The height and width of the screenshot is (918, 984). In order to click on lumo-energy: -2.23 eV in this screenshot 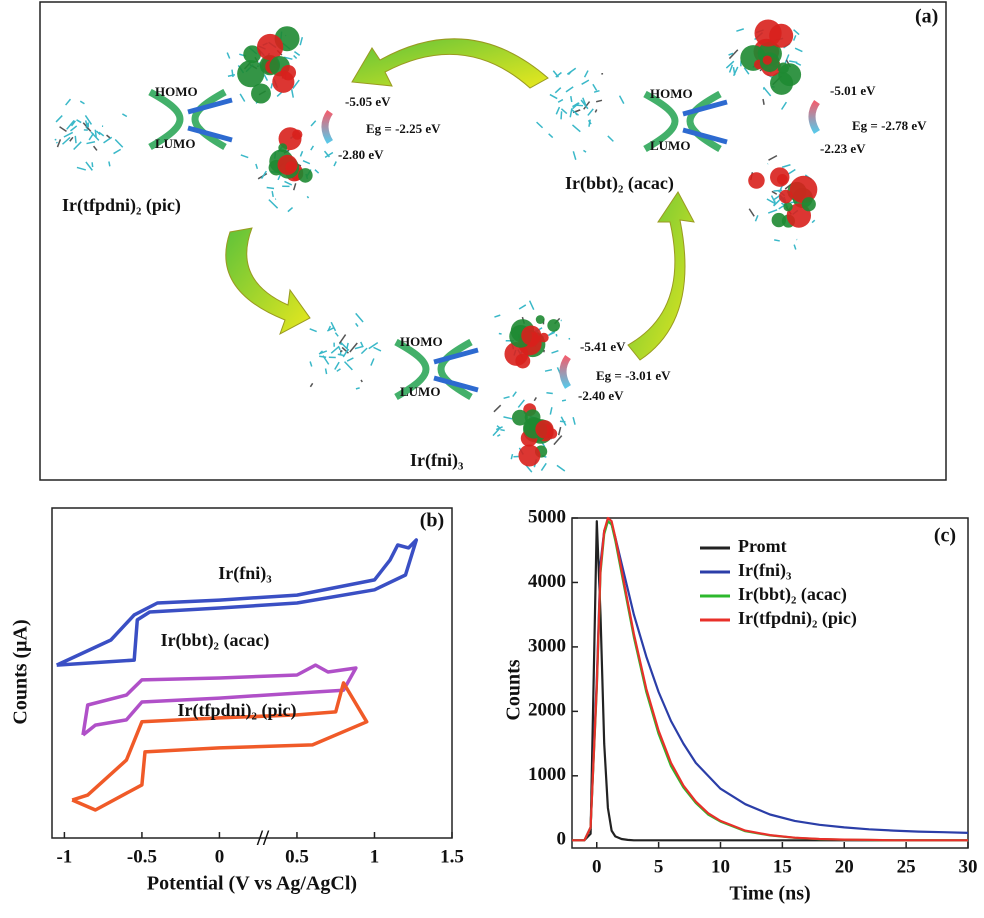, I will do `click(843, 148)`.